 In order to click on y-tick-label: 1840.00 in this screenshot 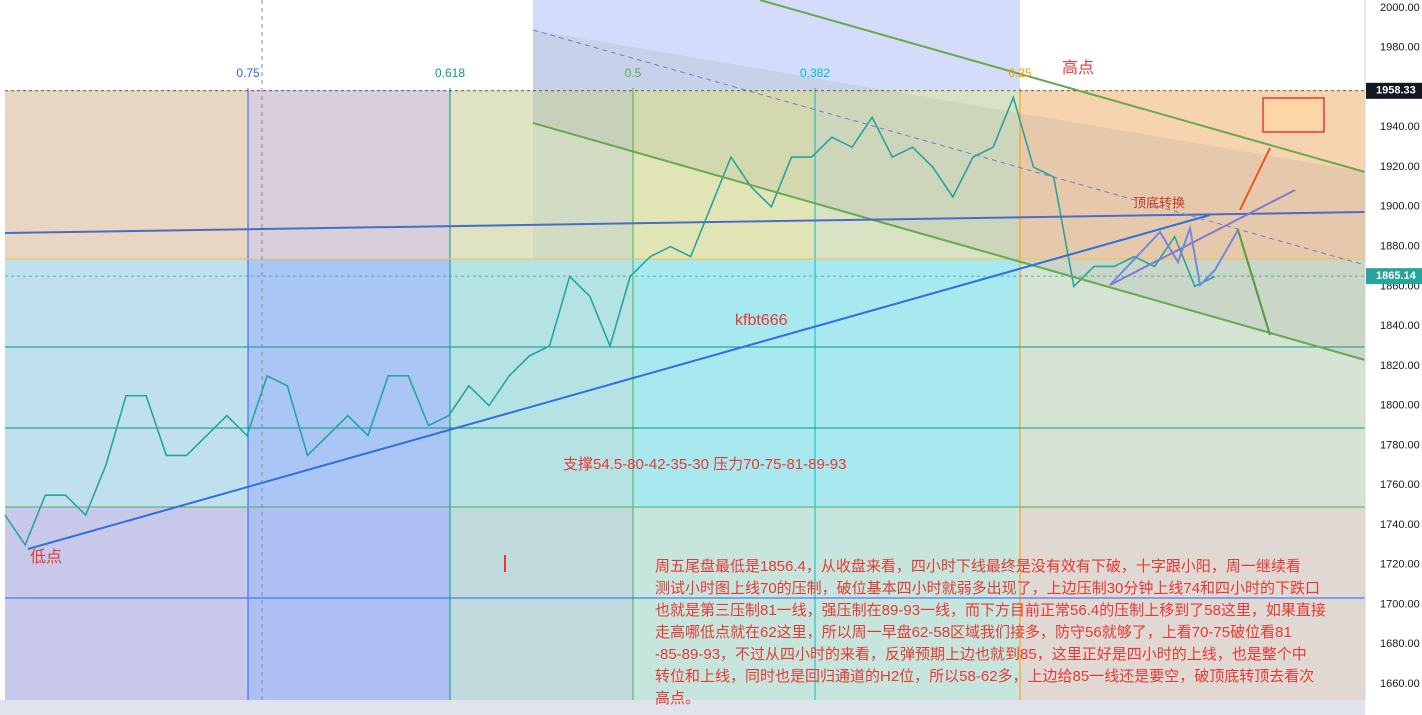, I will do `click(1400, 326)`.